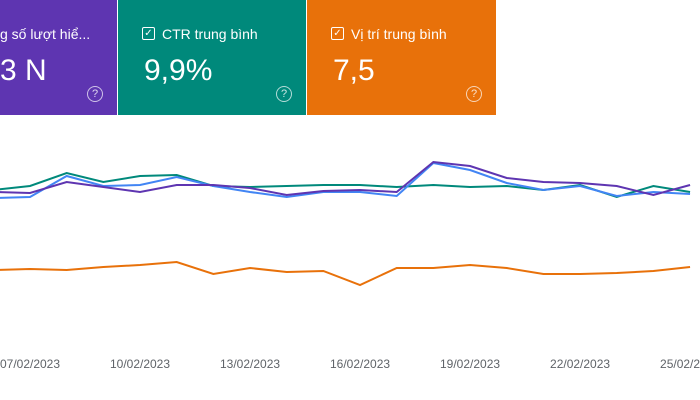  Describe the element at coordinates (178, 70) in the screenshot. I see `card-value: 9,9%` at that location.